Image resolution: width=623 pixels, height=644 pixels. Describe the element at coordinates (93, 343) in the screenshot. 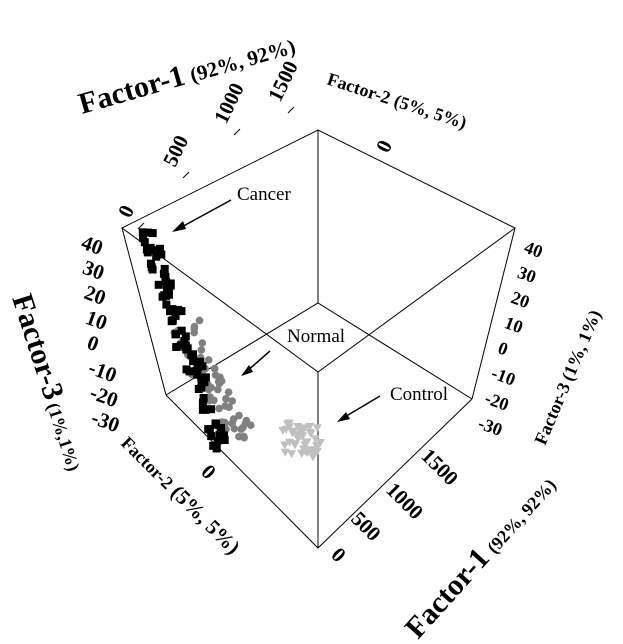

I see `factor3-left-tick-label: 0` at that location.